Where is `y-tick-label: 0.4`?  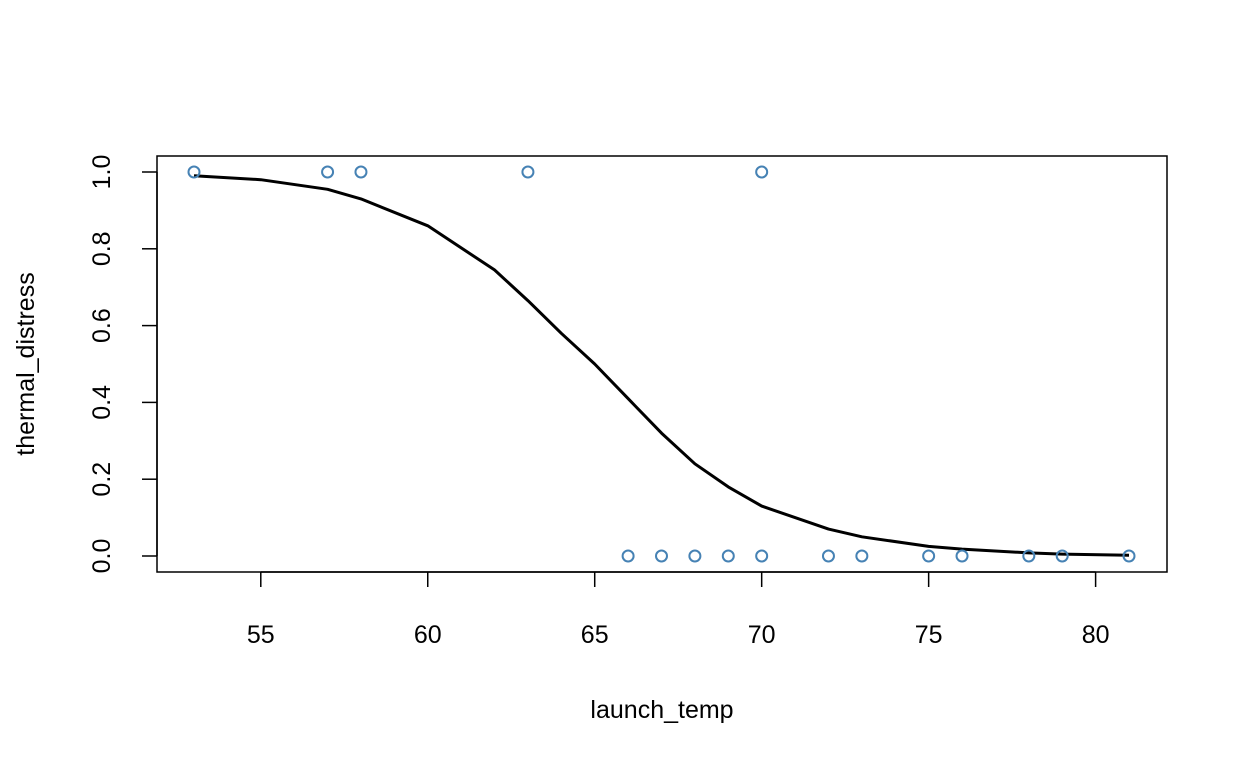 y-tick-label: 0.4 is located at coordinates (102, 402).